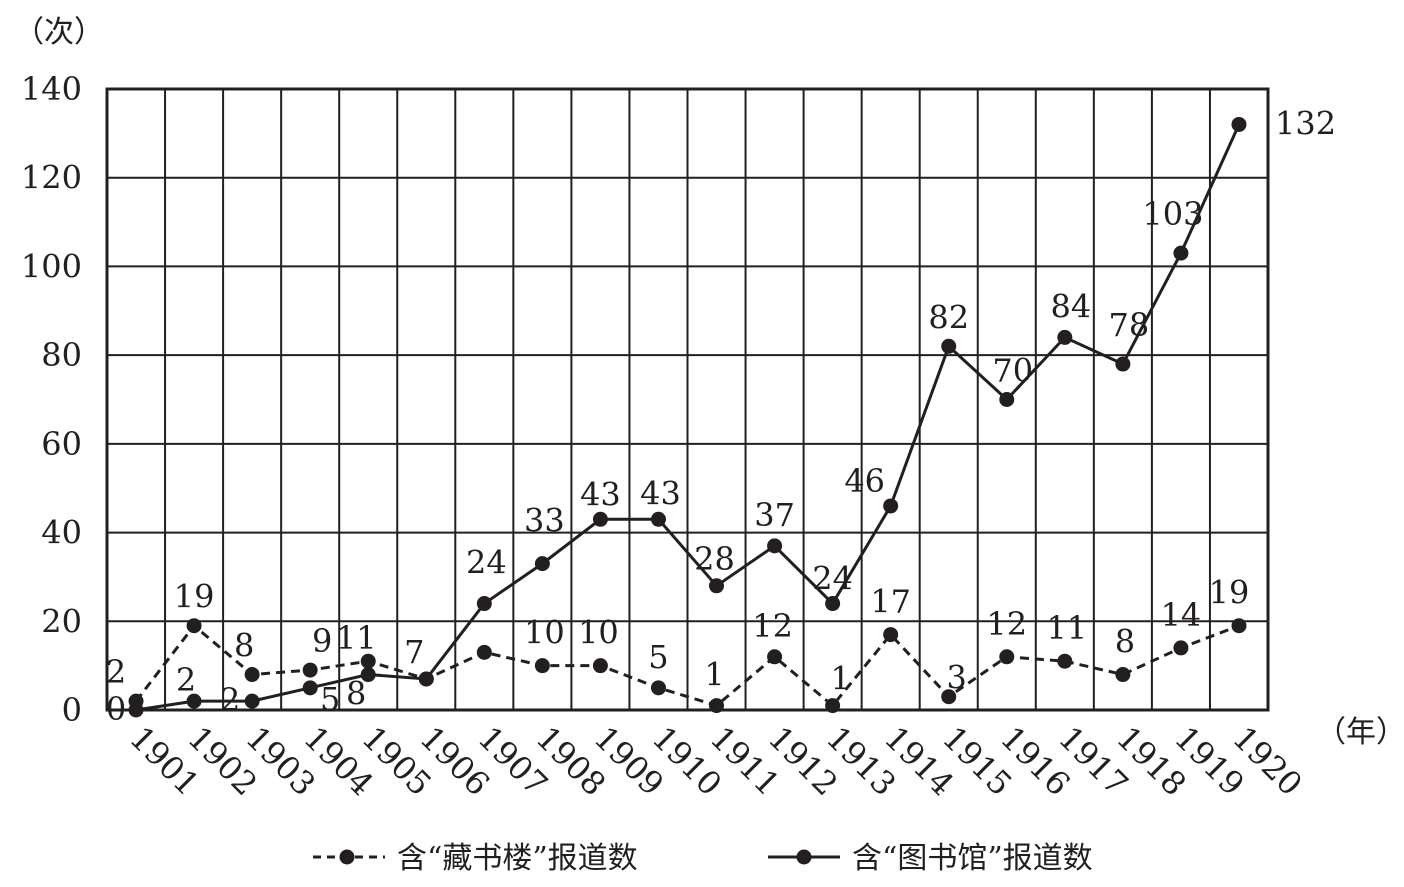 The width and height of the screenshot is (1404, 887). What do you see at coordinates (116, 709) in the screenshot?
I see `data-label: 0` at bounding box center [116, 709].